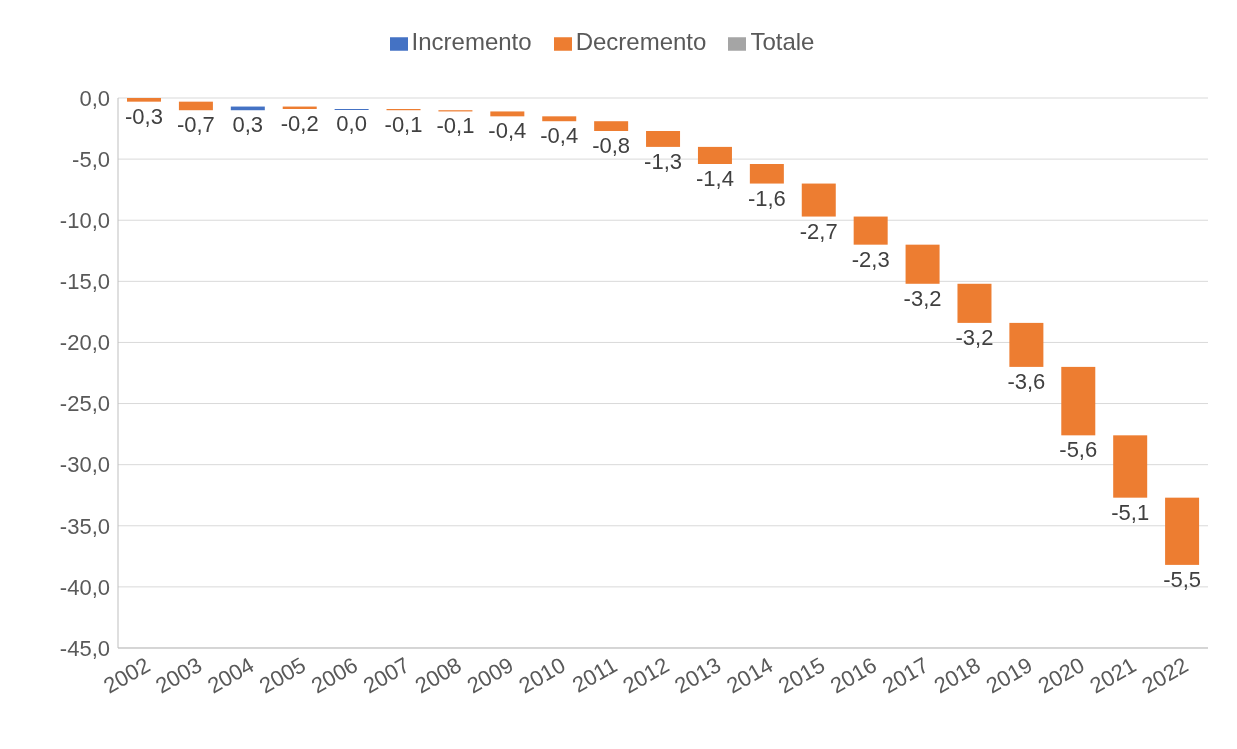  What do you see at coordinates (1182, 579) in the screenshot?
I see `data-label: -5,5` at bounding box center [1182, 579].